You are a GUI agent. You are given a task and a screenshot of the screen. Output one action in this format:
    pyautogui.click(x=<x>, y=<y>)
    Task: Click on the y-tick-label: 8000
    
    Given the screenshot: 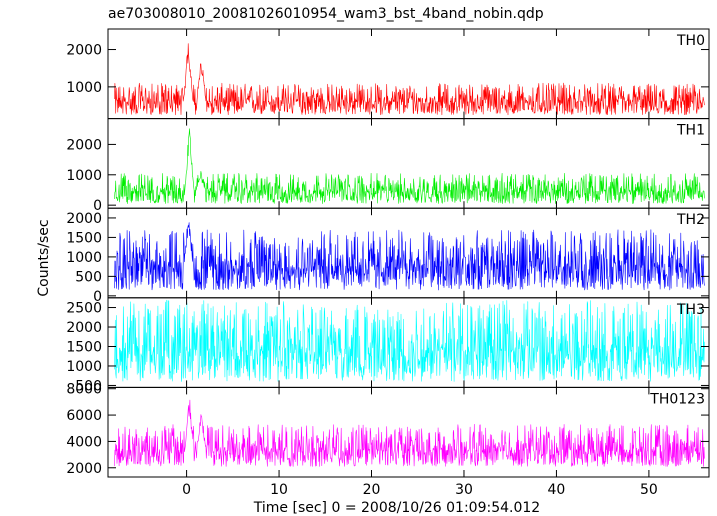 What is the action you would take?
    pyautogui.click(x=84, y=390)
    